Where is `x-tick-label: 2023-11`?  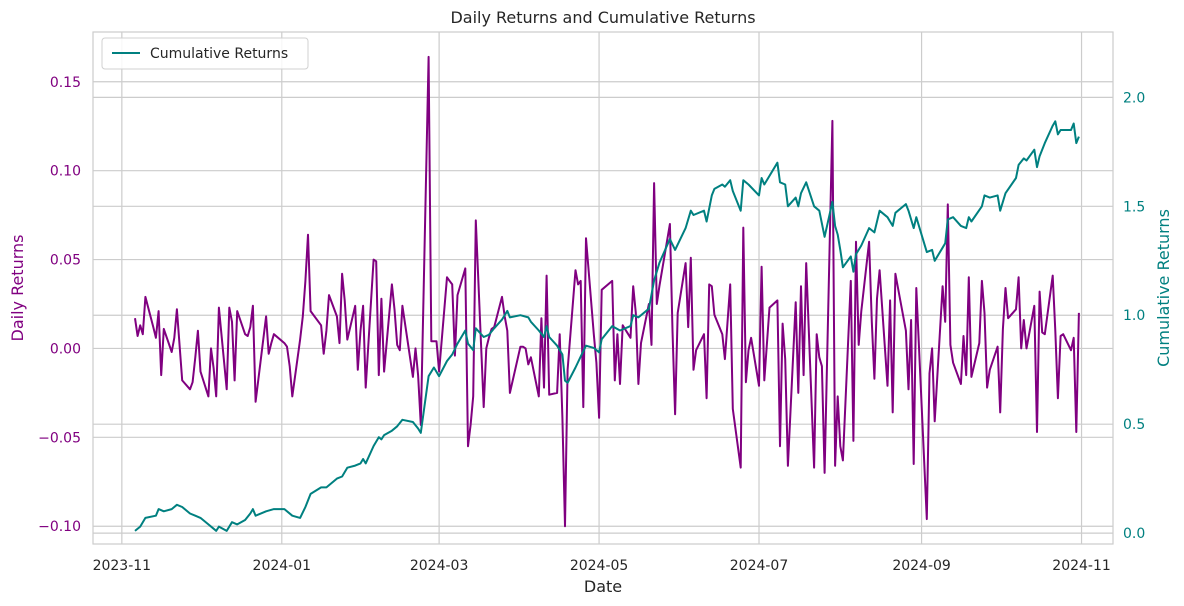
x-tick-label: 2023-11 is located at coordinates (122, 566).